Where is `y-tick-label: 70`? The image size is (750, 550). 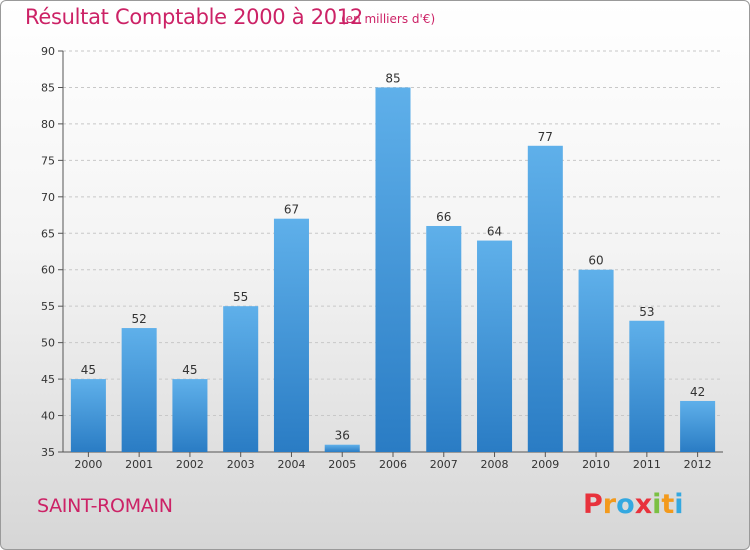
y-tick-label: 70 is located at coordinates (48, 197).